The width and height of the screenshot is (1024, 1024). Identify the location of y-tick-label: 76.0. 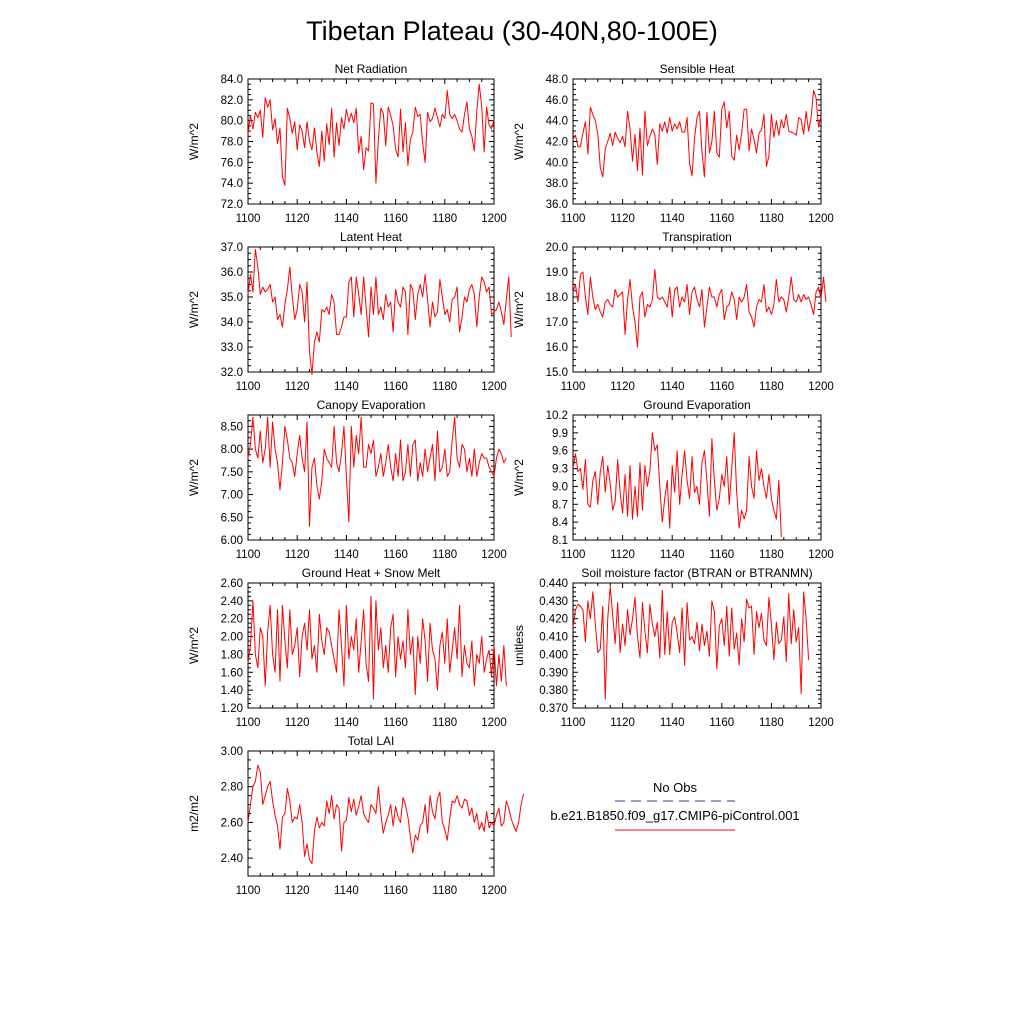
(232, 163).